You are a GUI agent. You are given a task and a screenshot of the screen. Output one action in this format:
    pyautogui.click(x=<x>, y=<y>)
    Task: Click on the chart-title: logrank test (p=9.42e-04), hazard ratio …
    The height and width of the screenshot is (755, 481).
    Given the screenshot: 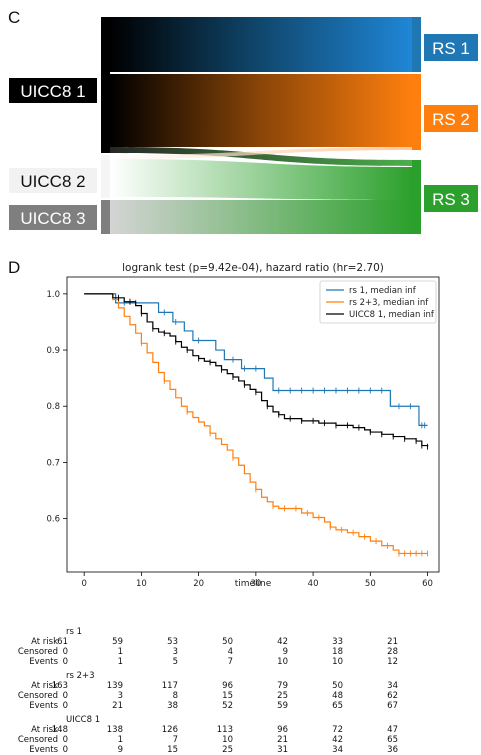 What is the action you would take?
    pyautogui.click(x=253, y=268)
    